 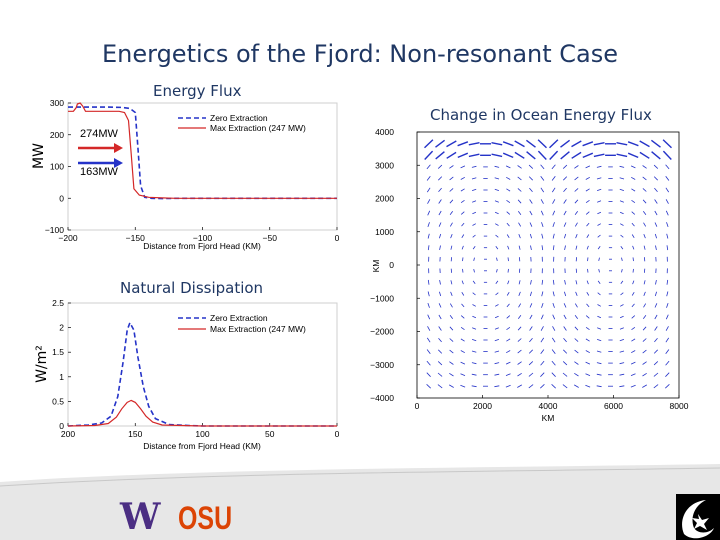 What do you see at coordinates (58, 303) in the screenshot?
I see `dissipation-ytick-label: 2.5` at bounding box center [58, 303].